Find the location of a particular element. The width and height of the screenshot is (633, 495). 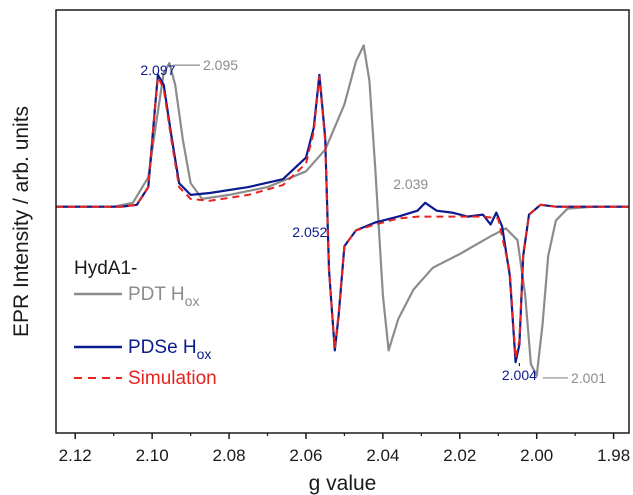

annotation-label: 2.052 is located at coordinates (309, 232).